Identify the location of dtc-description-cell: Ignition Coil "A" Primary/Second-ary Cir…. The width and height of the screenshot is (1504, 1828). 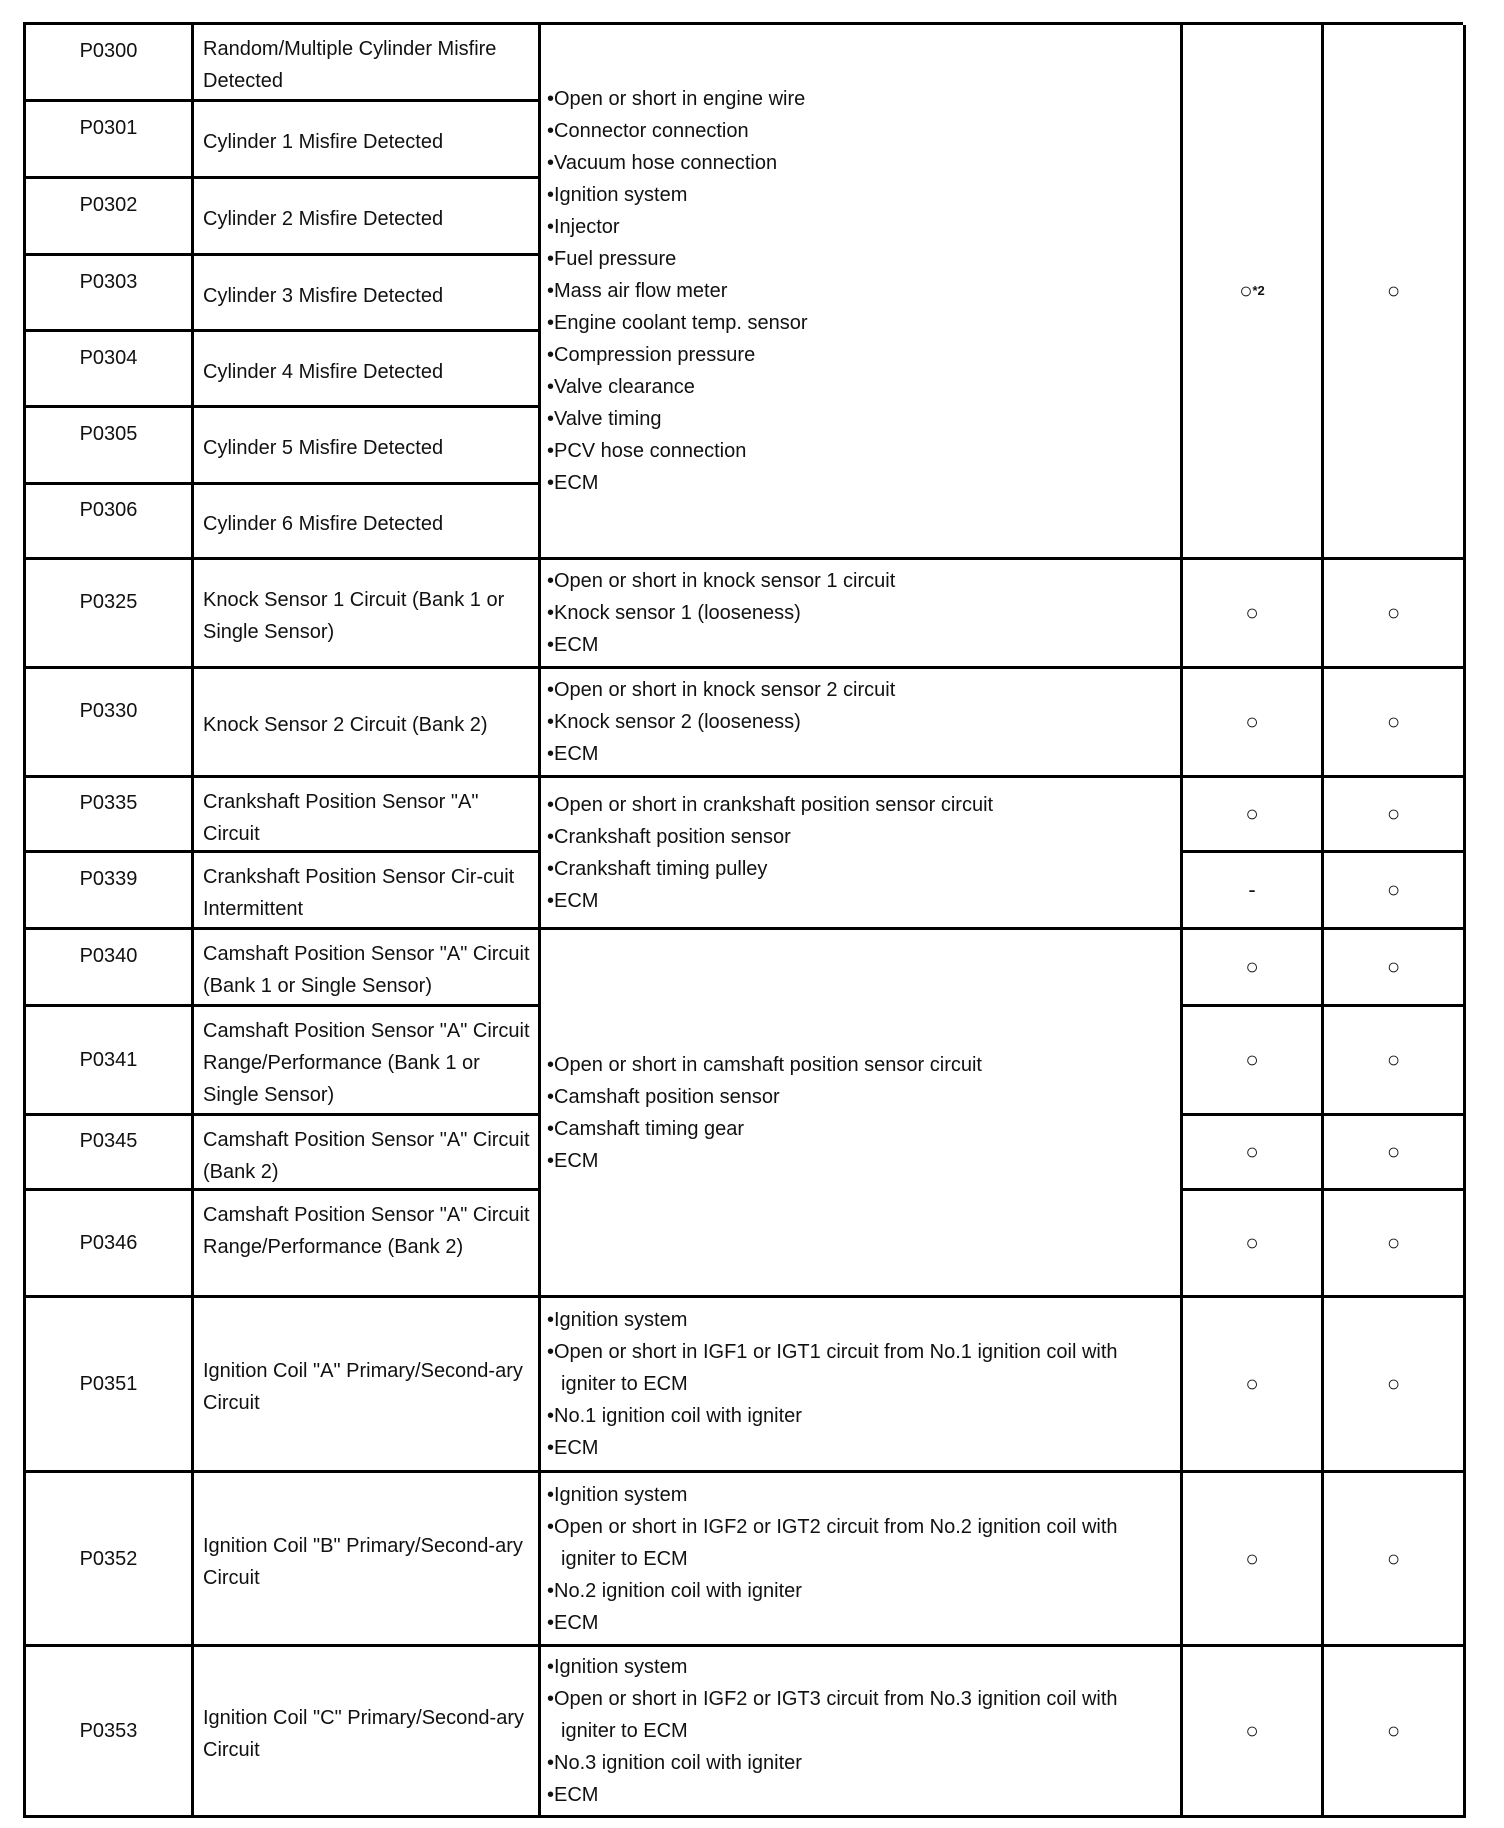
(367, 1385).